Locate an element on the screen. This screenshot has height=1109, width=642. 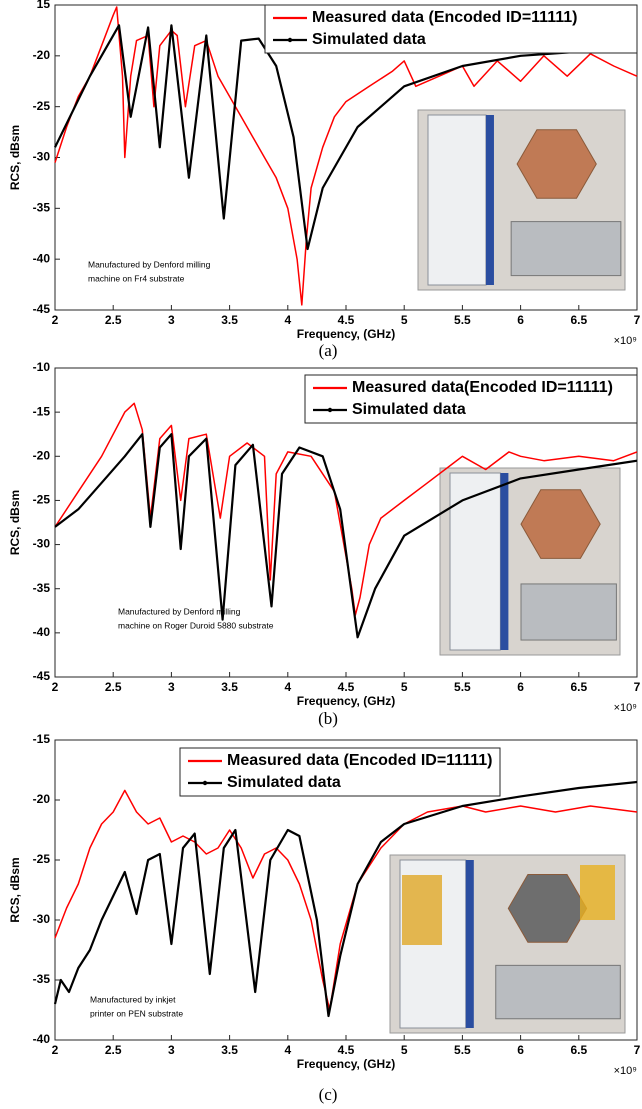
panel-caption: (c) is located at coordinates (328, 1094).